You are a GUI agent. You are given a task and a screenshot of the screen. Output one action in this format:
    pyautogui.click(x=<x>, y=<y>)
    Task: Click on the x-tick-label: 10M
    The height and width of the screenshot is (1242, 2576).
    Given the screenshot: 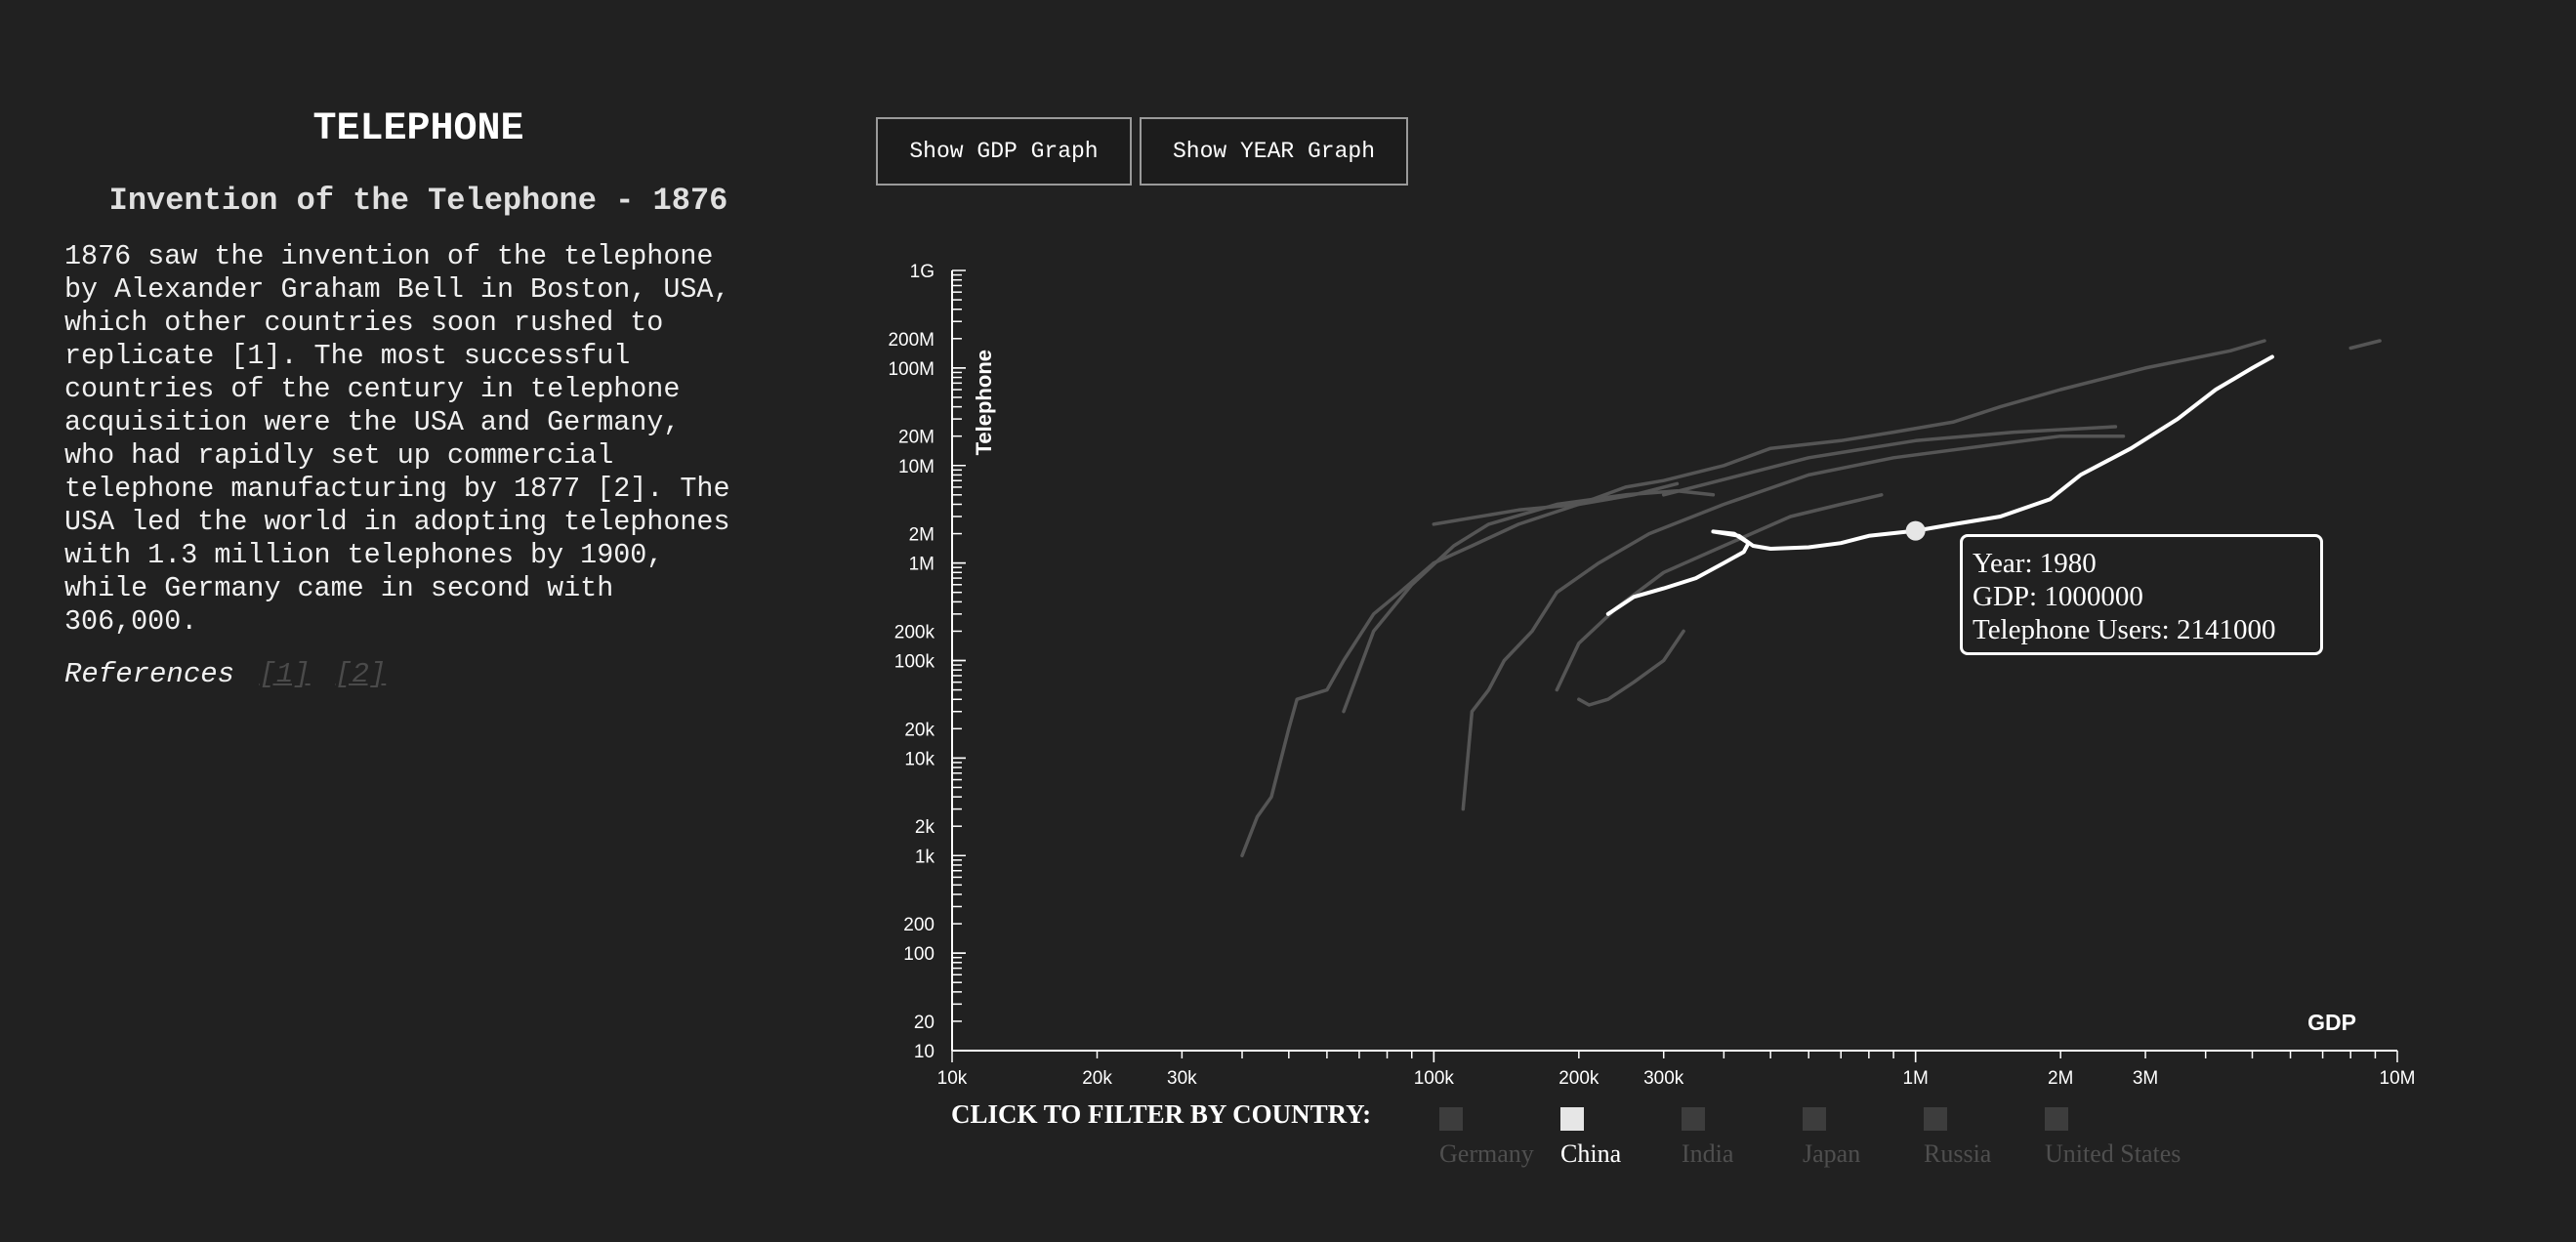 What is the action you would take?
    pyautogui.click(x=2398, y=1078)
    